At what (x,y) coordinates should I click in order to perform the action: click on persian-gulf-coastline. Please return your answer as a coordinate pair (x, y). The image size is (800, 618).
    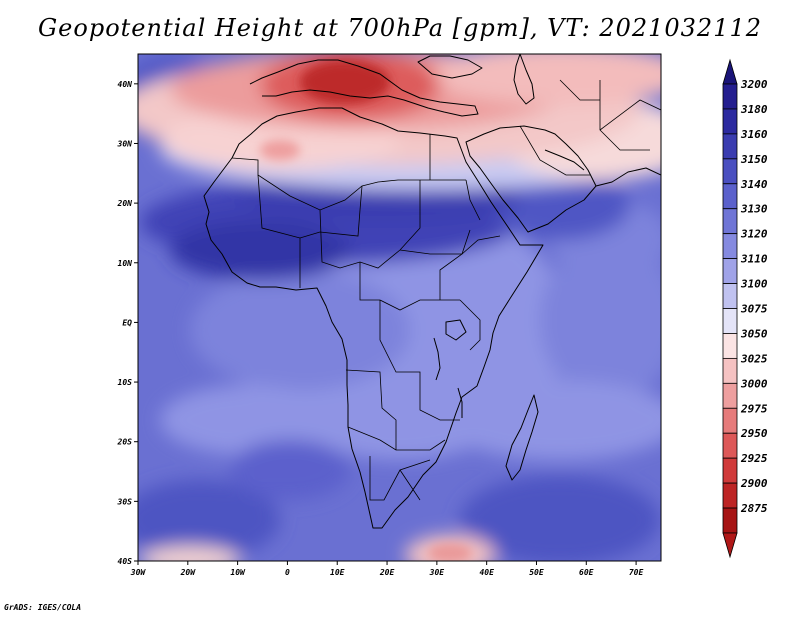
    Looking at the image, I should click on (564, 160).